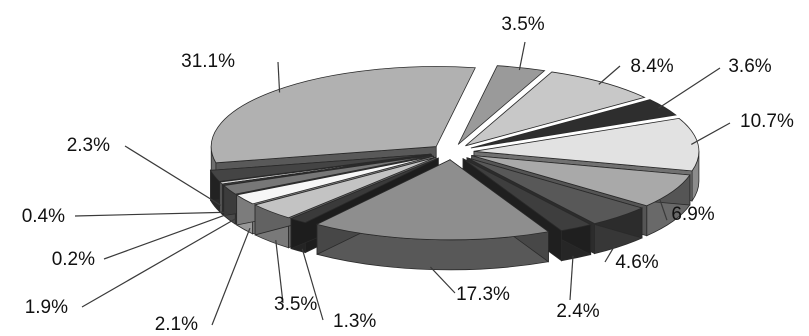 The height and width of the screenshot is (336, 809). Describe the element at coordinates (354, 321) in the screenshot. I see `slice-label: 1.3%` at that location.